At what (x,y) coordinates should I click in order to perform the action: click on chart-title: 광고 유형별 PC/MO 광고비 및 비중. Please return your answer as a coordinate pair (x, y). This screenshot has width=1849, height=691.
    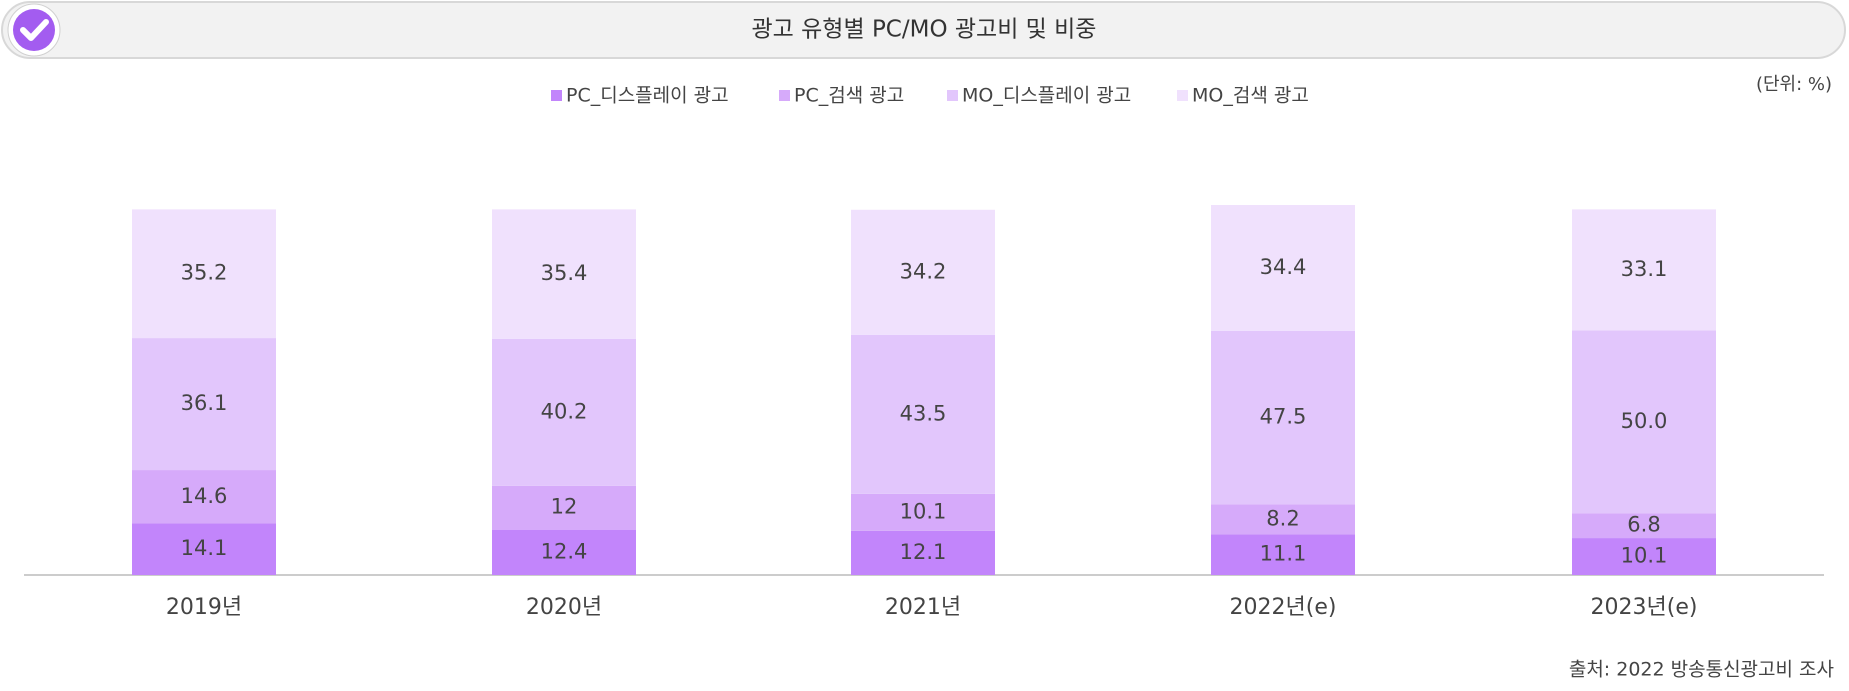
    Looking at the image, I should click on (924, 30).